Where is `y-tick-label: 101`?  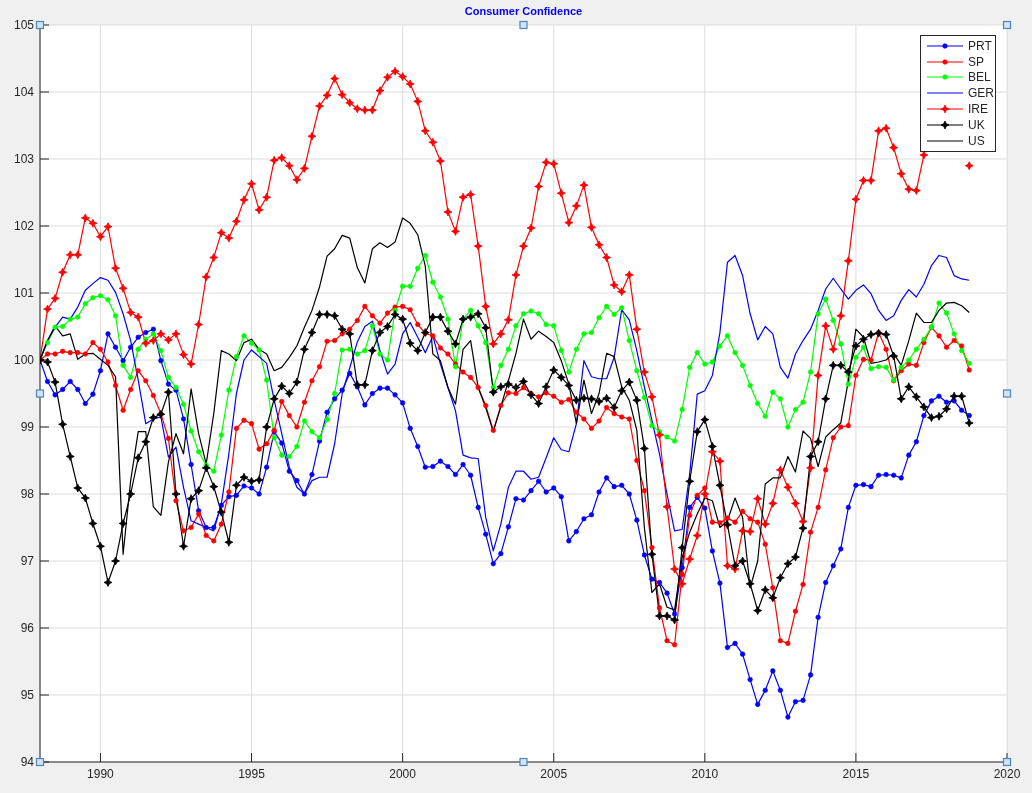
y-tick-label: 101 is located at coordinates (24, 293).